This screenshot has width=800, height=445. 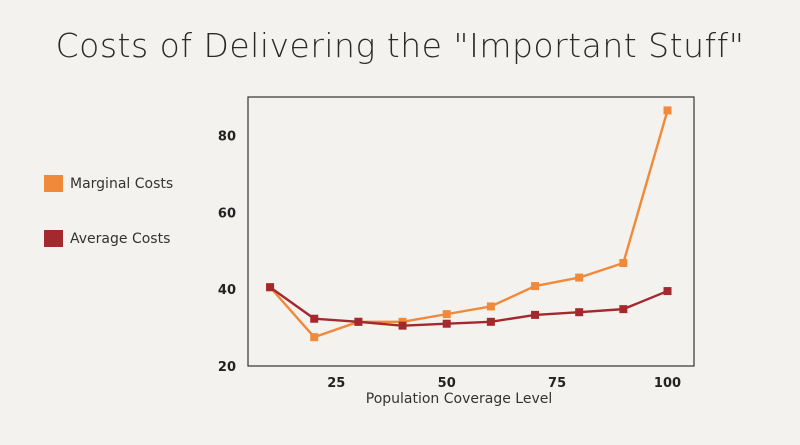 I want to click on x-axis-label: Population Coverage Level, so click(x=459, y=399).